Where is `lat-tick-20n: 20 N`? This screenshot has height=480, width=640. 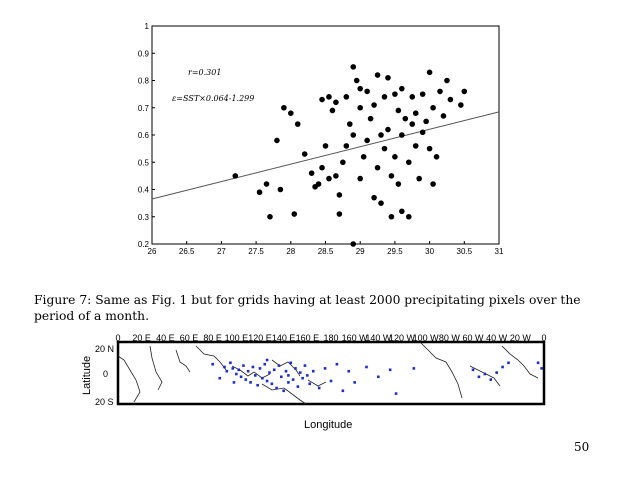 lat-tick-20n: 20 N is located at coordinates (104, 349).